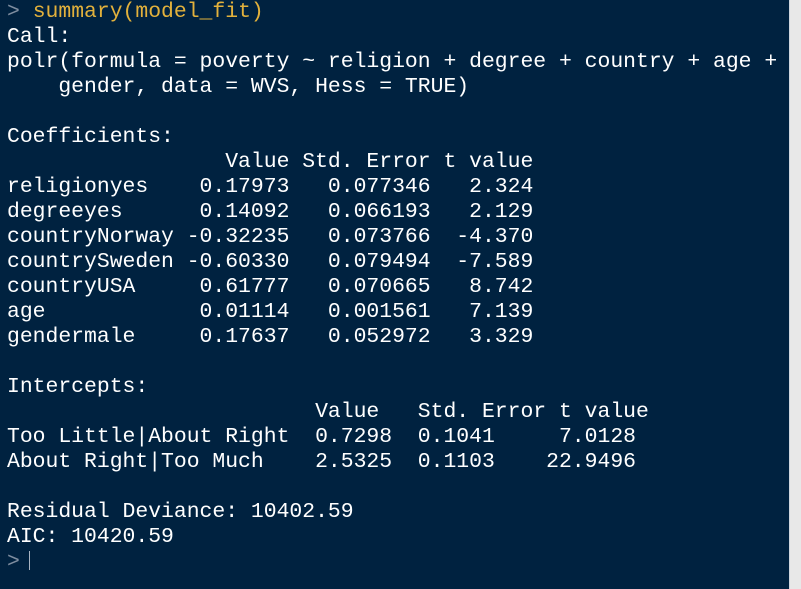 Image resolution: width=801 pixels, height=589 pixels. I want to click on input-line: >, so click(398, 562).